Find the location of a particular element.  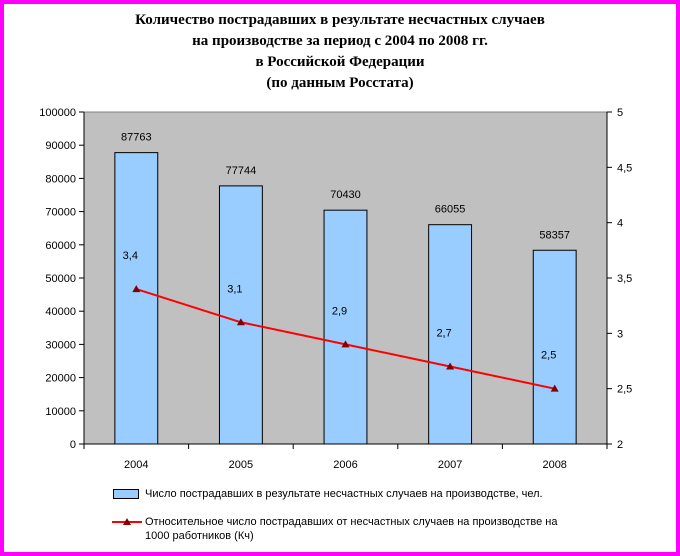

line-data-label: 3,1 is located at coordinates (234, 289).